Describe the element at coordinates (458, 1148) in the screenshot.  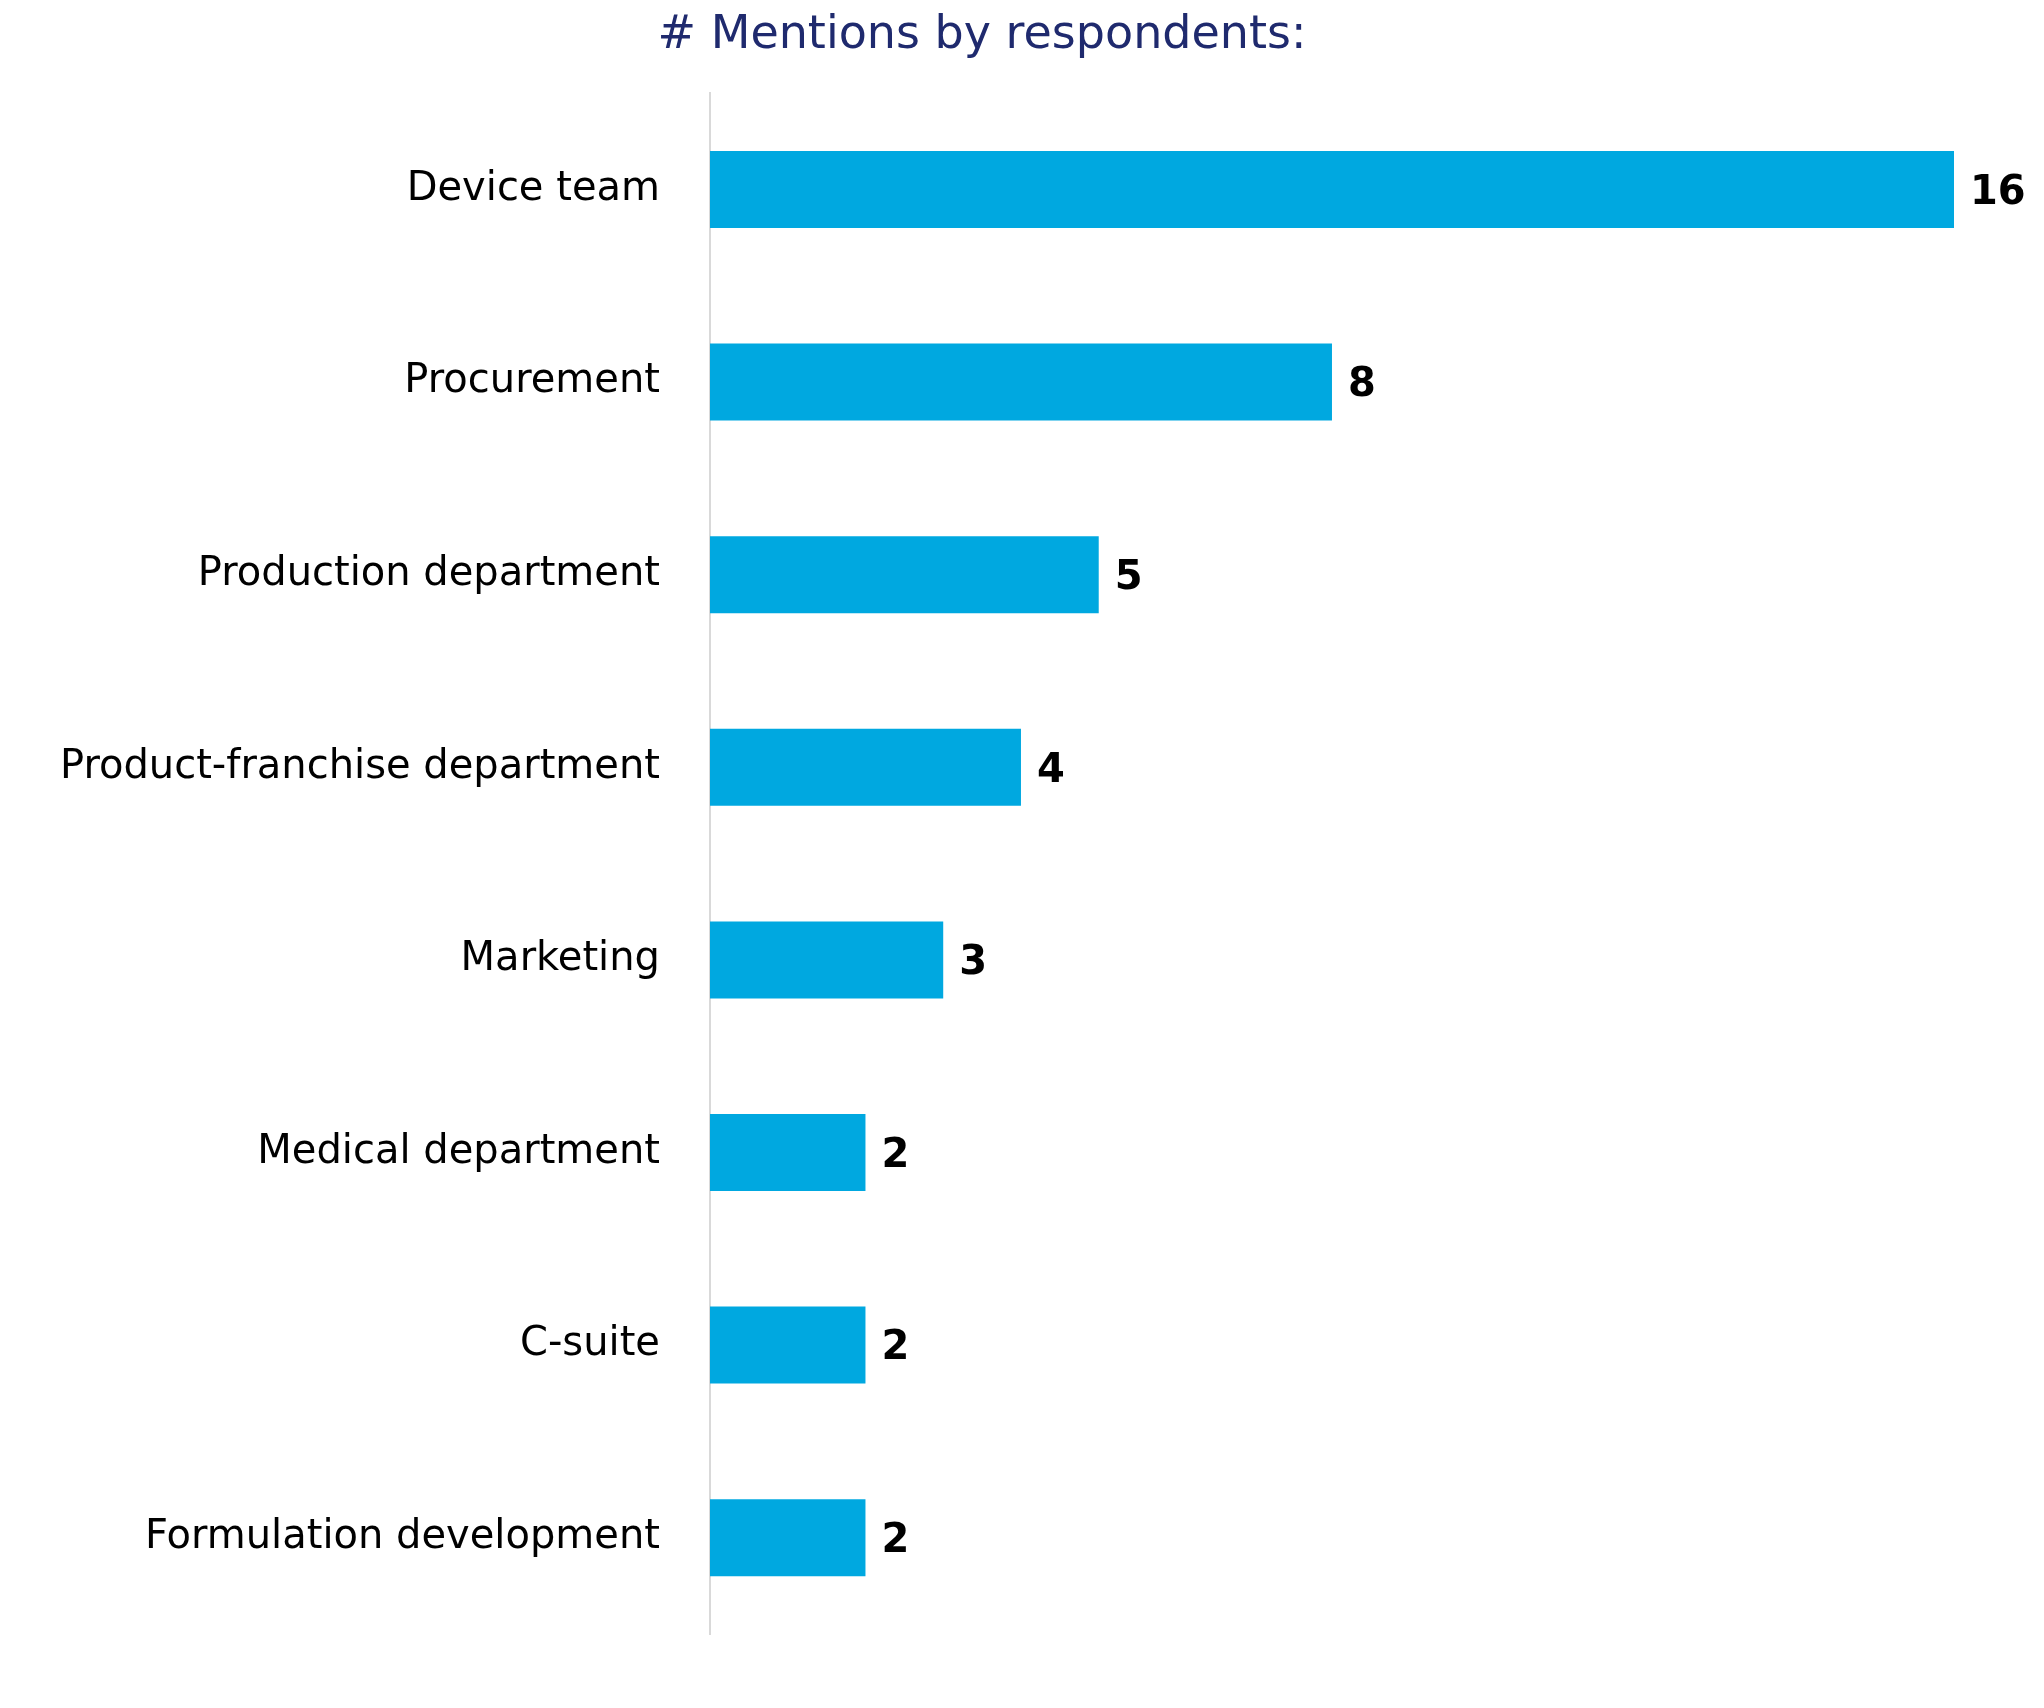
I see `y-tick-label: Medical department` at that location.